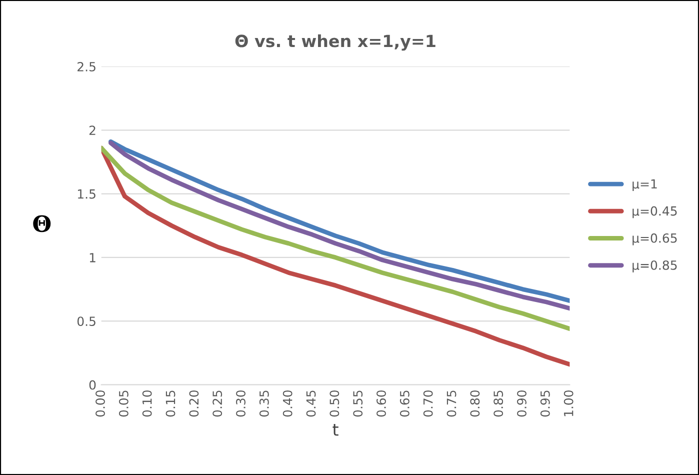  What do you see at coordinates (644, 185) in the screenshot?
I see `legend-label: μ=1` at bounding box center [644, 185].